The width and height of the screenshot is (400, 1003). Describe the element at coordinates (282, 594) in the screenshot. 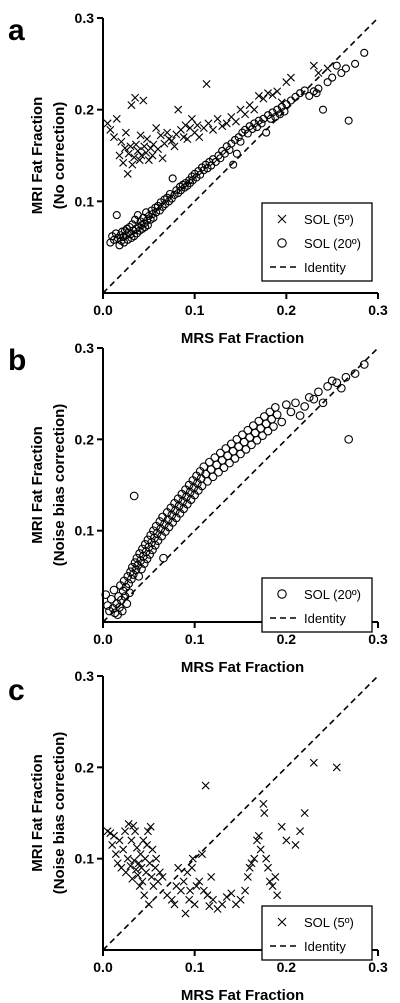

I see `legend-marker-o` at that location.